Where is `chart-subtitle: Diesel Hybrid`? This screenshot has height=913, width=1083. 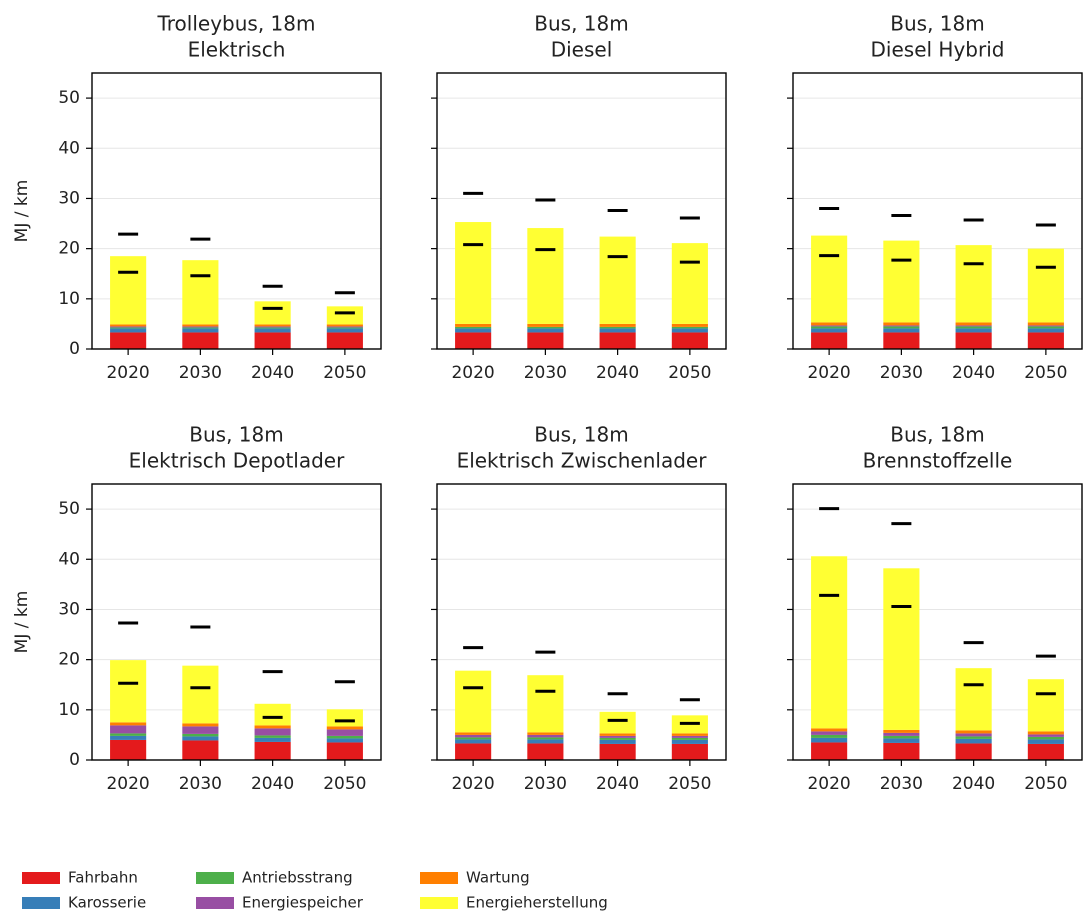
chart-subtitle: Diesel Hybrid is located at coordinates (938, 50).